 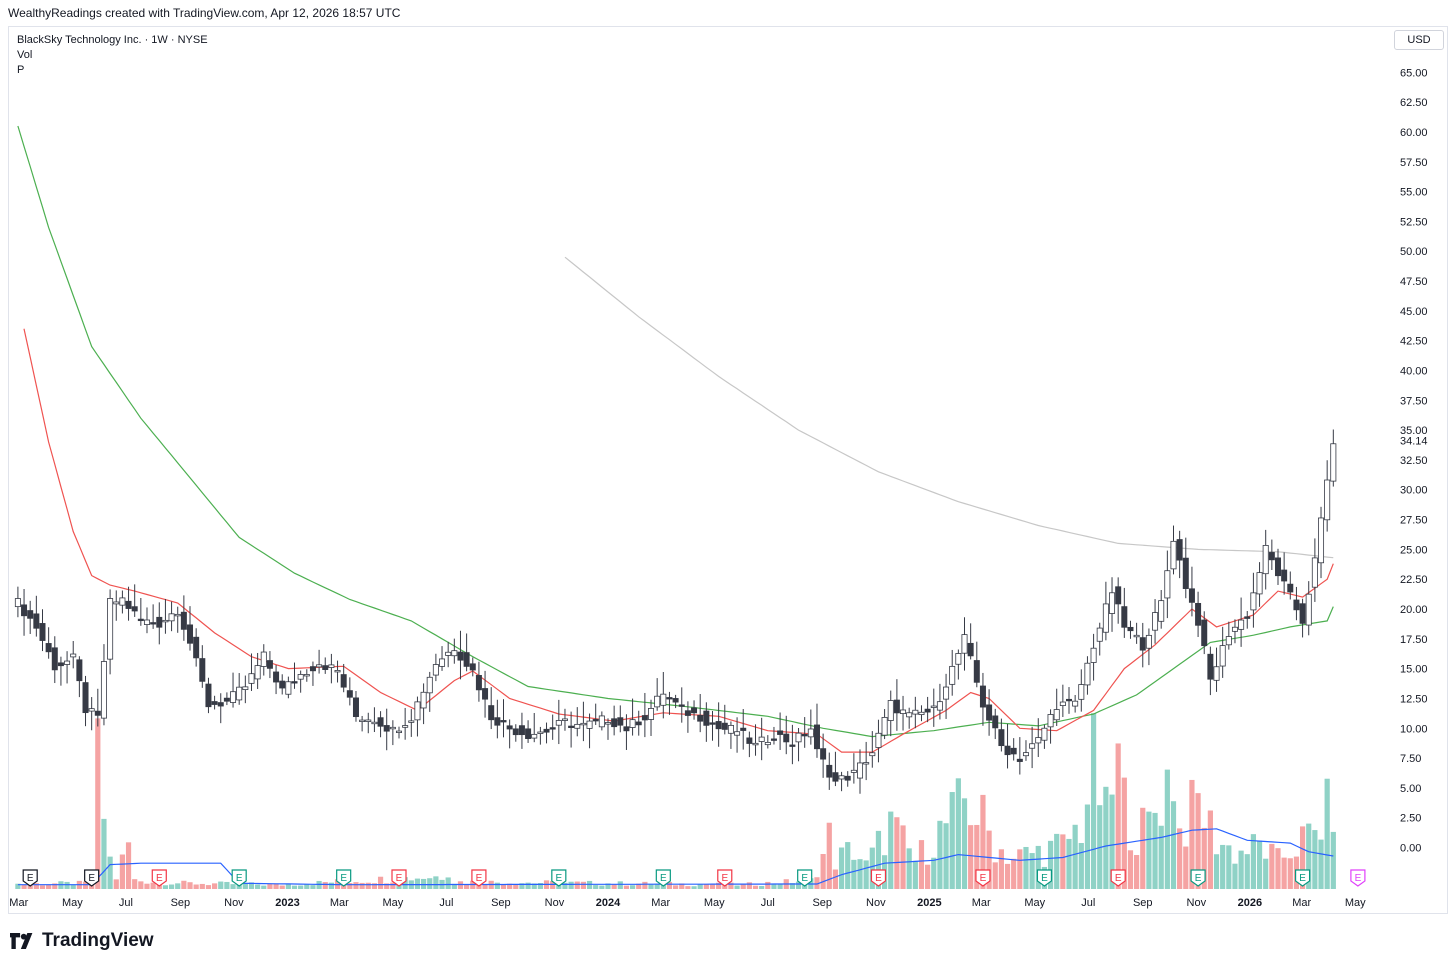 I want to click on volume-indicator-label: Vol, so click(x=25, y=55).